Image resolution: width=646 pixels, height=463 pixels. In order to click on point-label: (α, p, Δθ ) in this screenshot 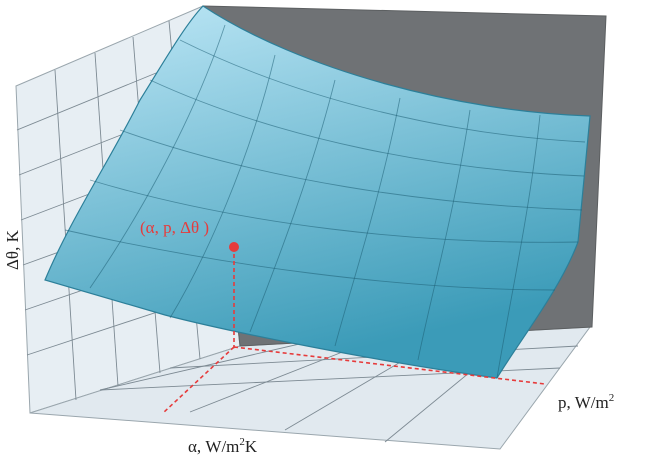, I will do `click(174, 227)`.